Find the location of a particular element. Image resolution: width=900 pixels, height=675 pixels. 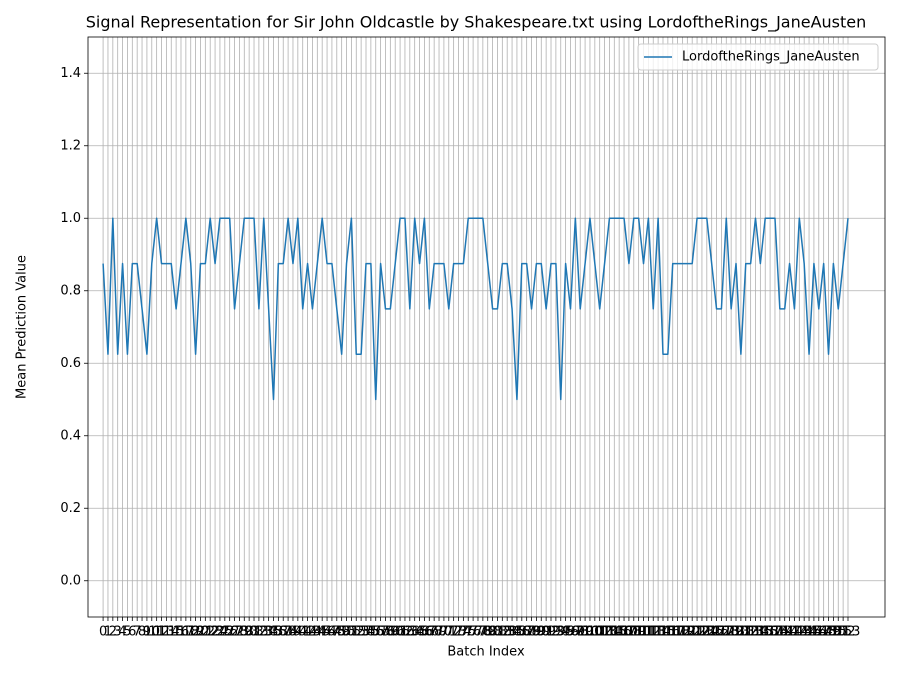

x-tick-label: 69 is located at coordinates (439, 632).